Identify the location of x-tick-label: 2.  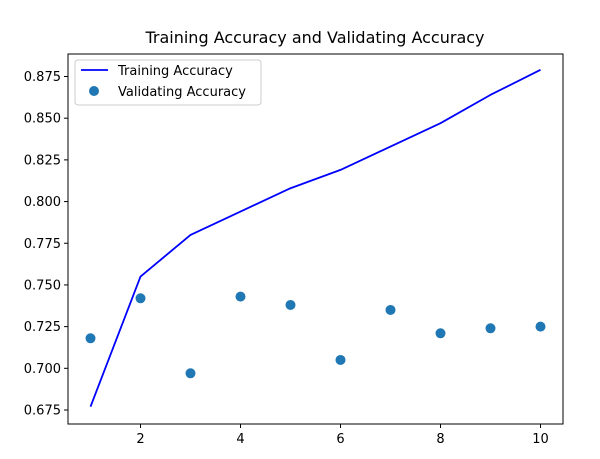
(140, 439).